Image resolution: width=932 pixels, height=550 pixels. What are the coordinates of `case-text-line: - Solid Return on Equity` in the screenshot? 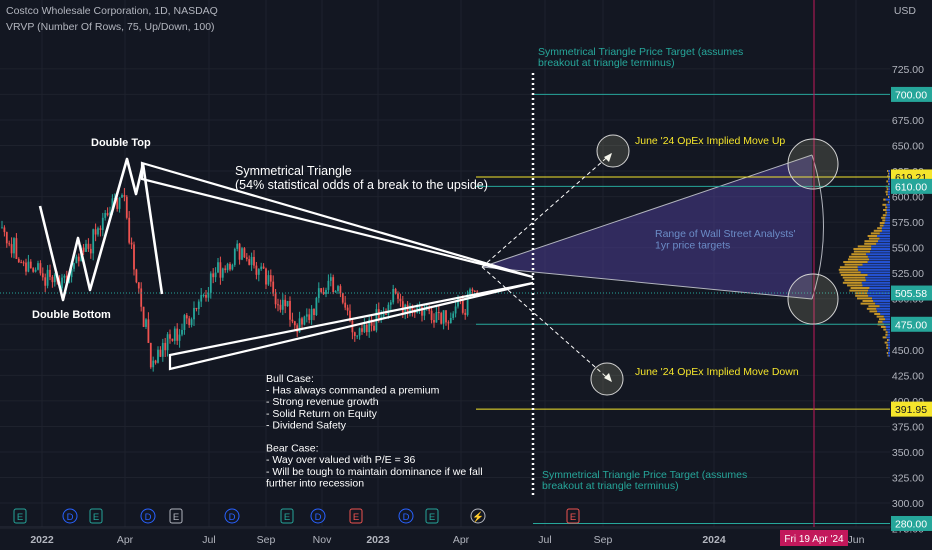 It's located at (322, 414).